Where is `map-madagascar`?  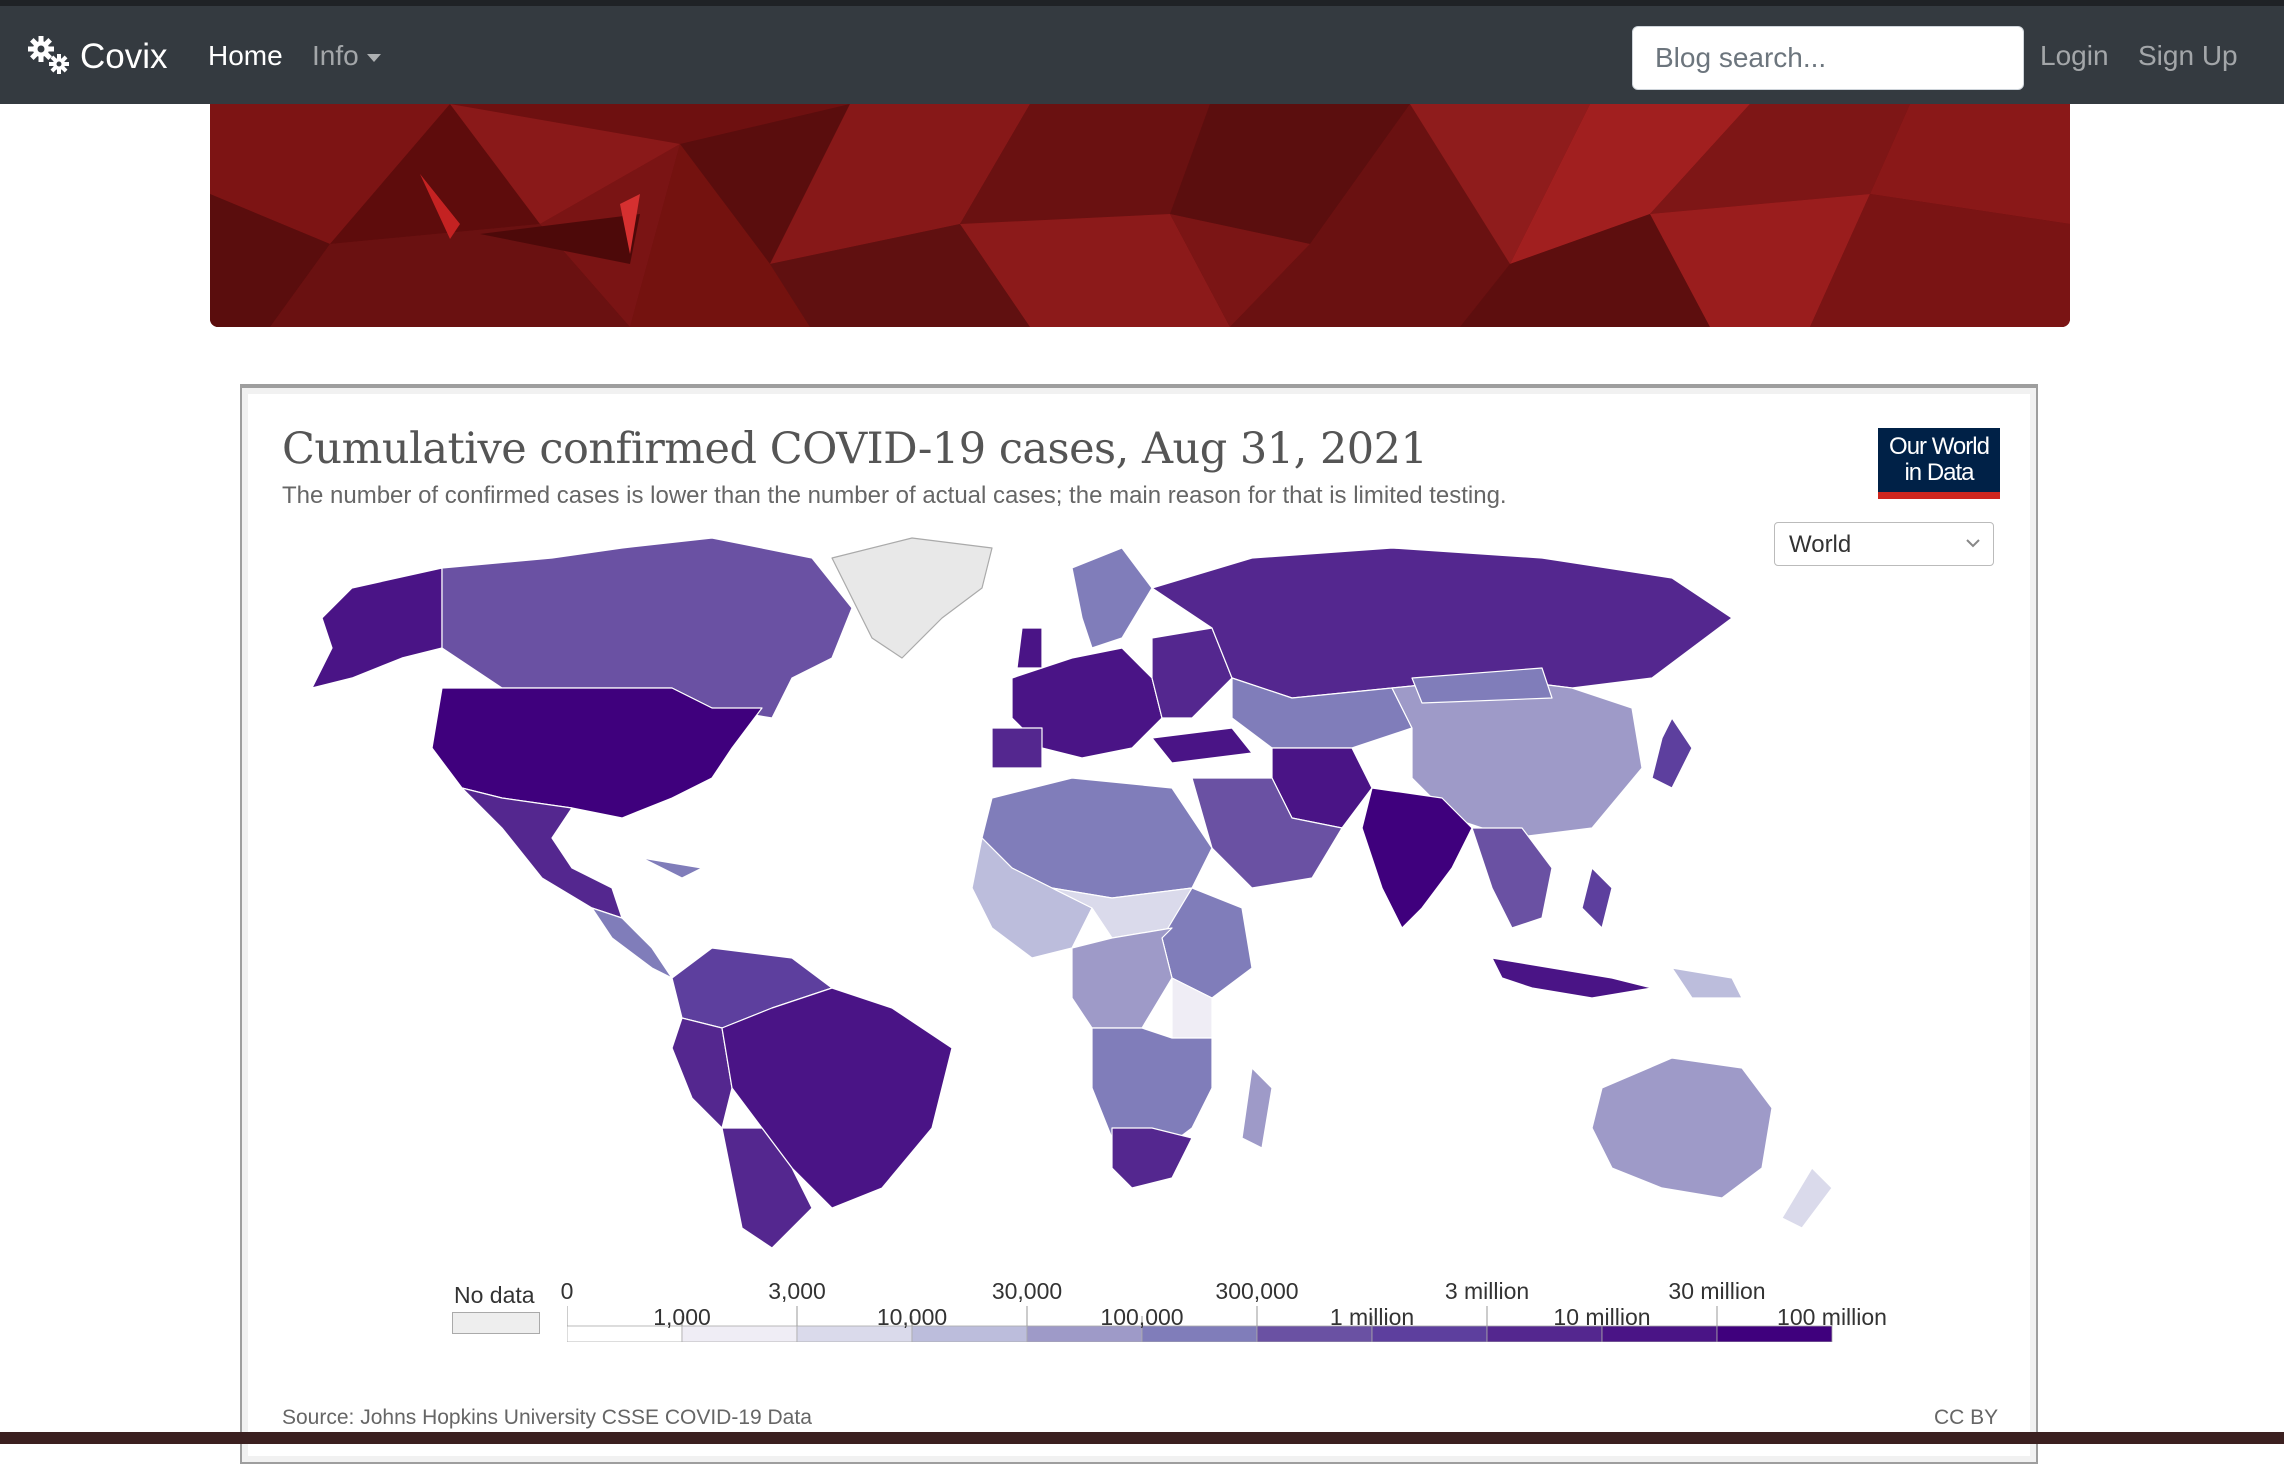 map-madagascar is located at coordinates (1257, 1108).